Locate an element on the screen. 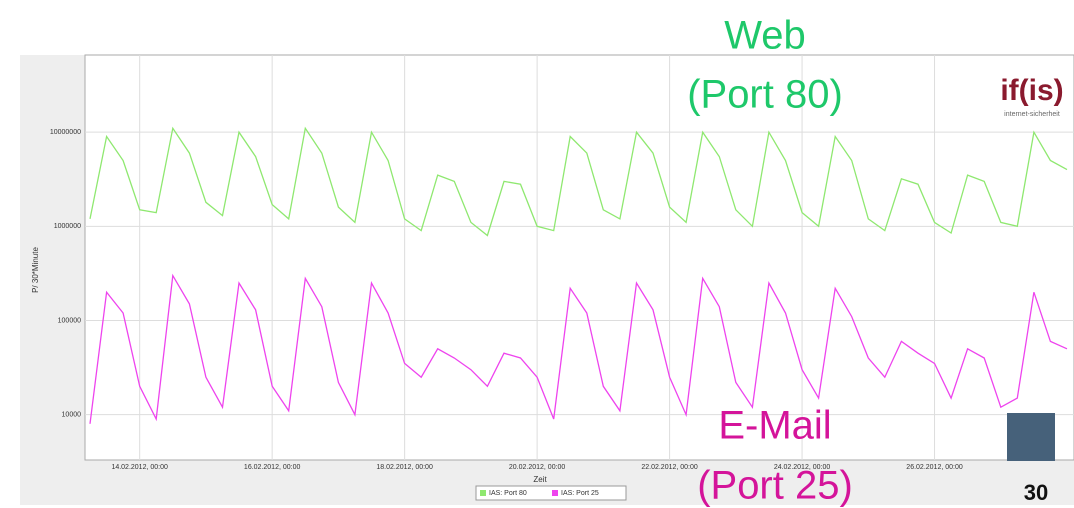 This screenshot has height=508, width=1074. logo-subtitle: internet-sicherheit is located at coordinates (1032, 114).